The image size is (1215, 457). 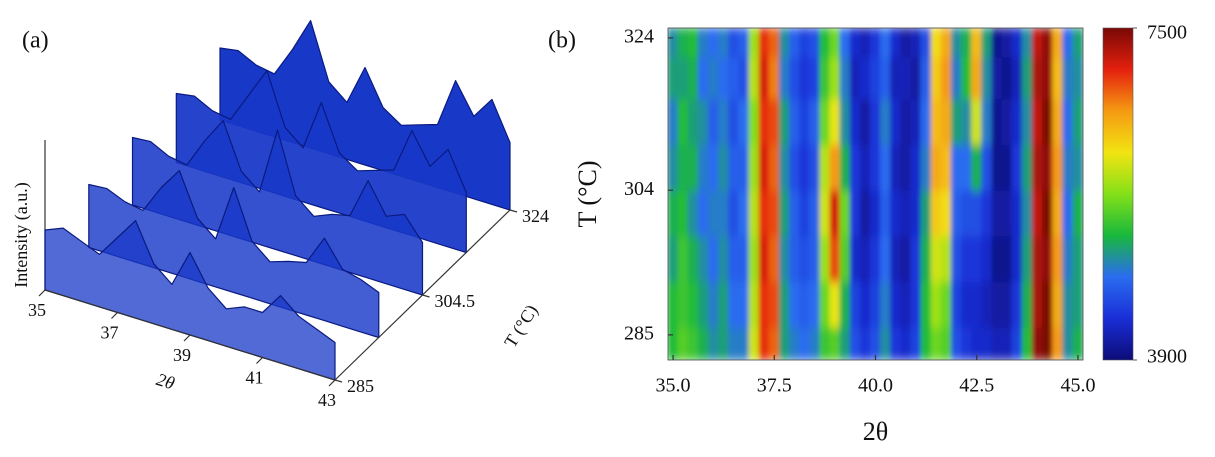 What do you see at coordinates (182, 355) in the screenshot?
I see `x-tick-label: 39` at bounding box center [182, 355].